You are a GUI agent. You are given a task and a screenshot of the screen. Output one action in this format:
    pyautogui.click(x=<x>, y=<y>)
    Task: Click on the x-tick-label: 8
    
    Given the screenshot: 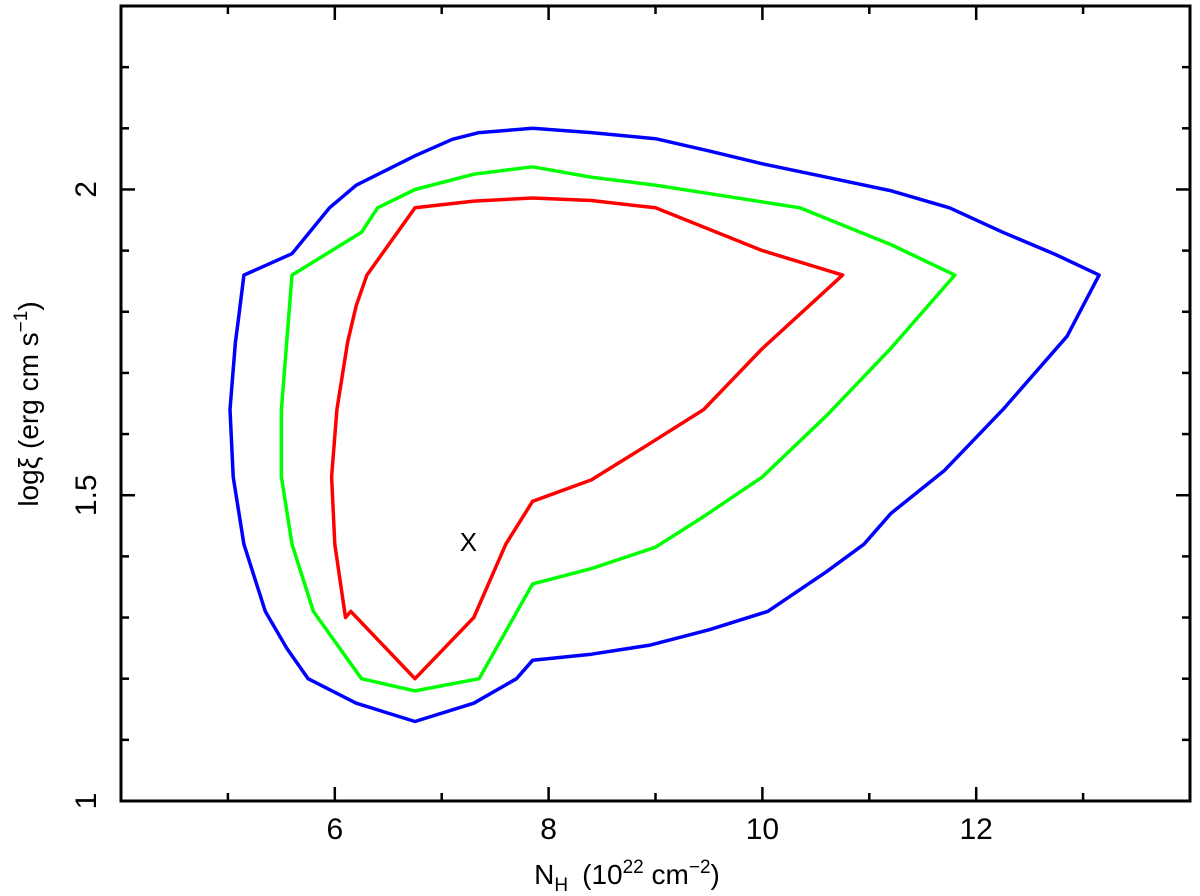 What is the action you would take?
    pyautogui.click(x=548, y=829)
    